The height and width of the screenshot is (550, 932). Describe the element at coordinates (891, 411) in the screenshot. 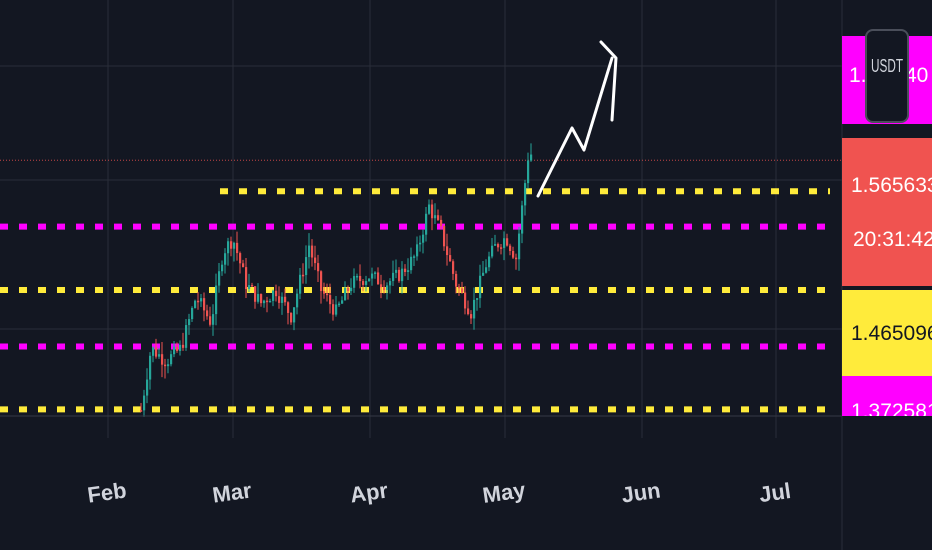

I see `price-label-text: 1.37258172` at that location.